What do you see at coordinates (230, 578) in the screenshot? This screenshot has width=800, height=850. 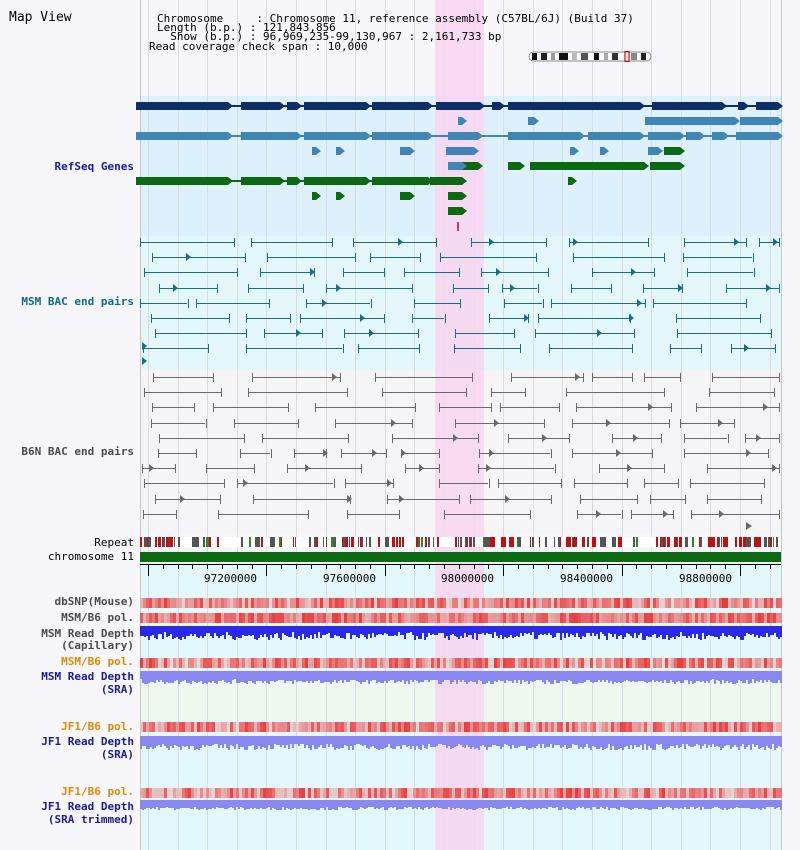 I see `ruler-tick-label: 97200000` at bounding box center [230, 578].